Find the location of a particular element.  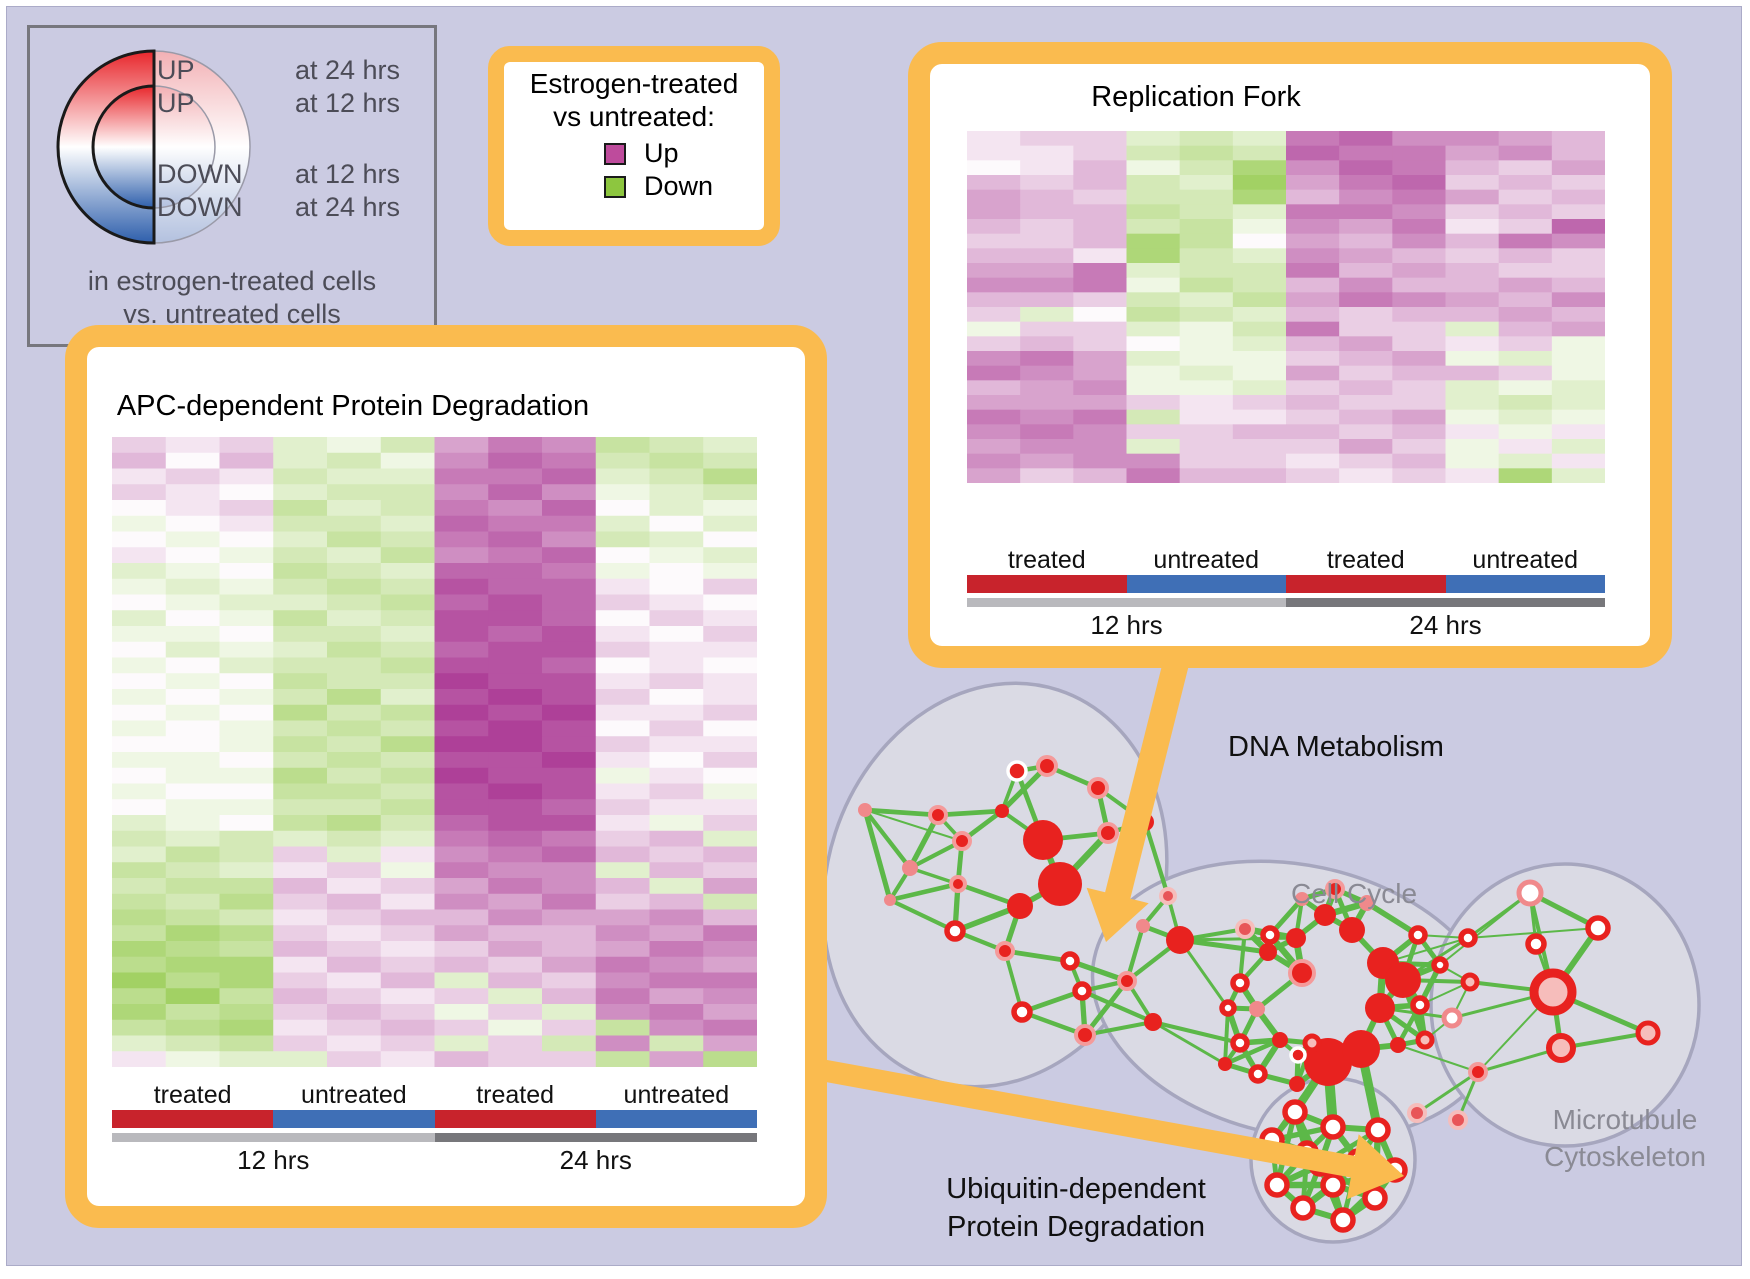

legend-row: UP at 24 hrs is located at coordinates (278, 70).